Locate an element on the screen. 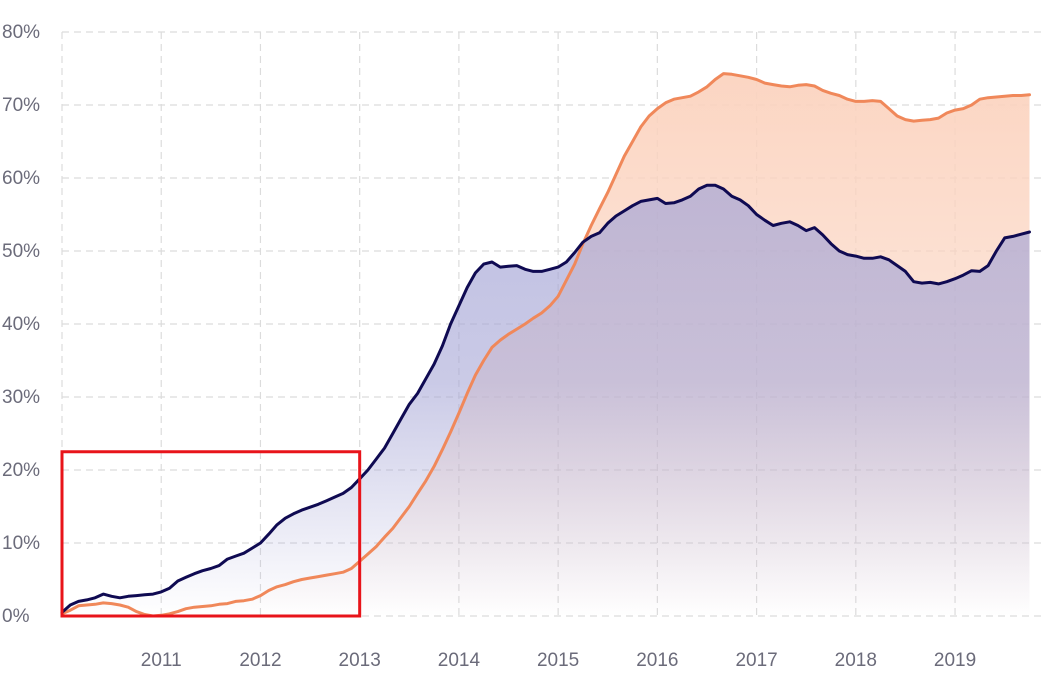 This screenshot has width=1046, height=696. x-tick-label: 2013 is located at coordinates (360, 660).